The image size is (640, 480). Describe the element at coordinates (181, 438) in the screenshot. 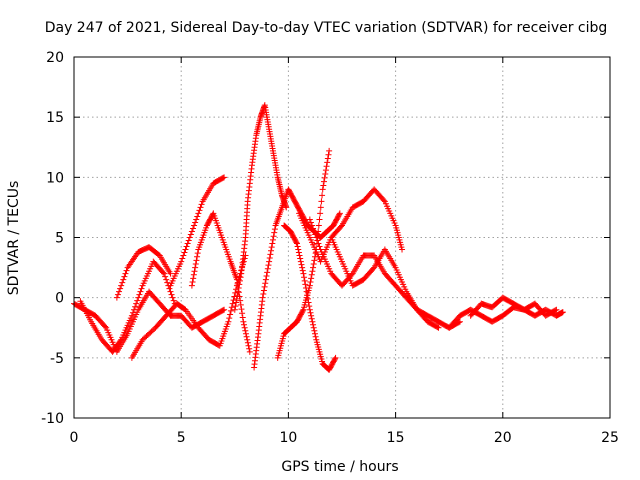

I see `x-tick-label: 5` at that location.